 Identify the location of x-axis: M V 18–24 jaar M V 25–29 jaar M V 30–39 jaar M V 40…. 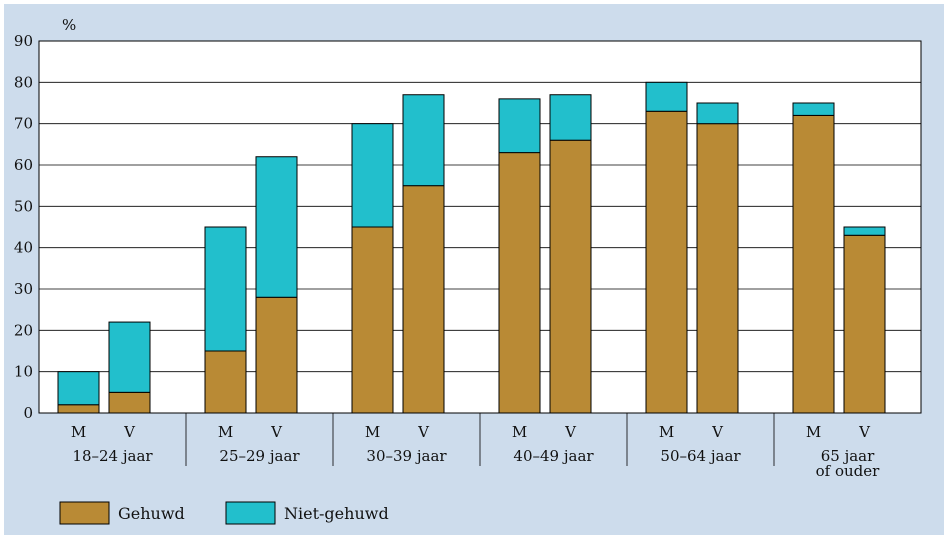
(475, 446).